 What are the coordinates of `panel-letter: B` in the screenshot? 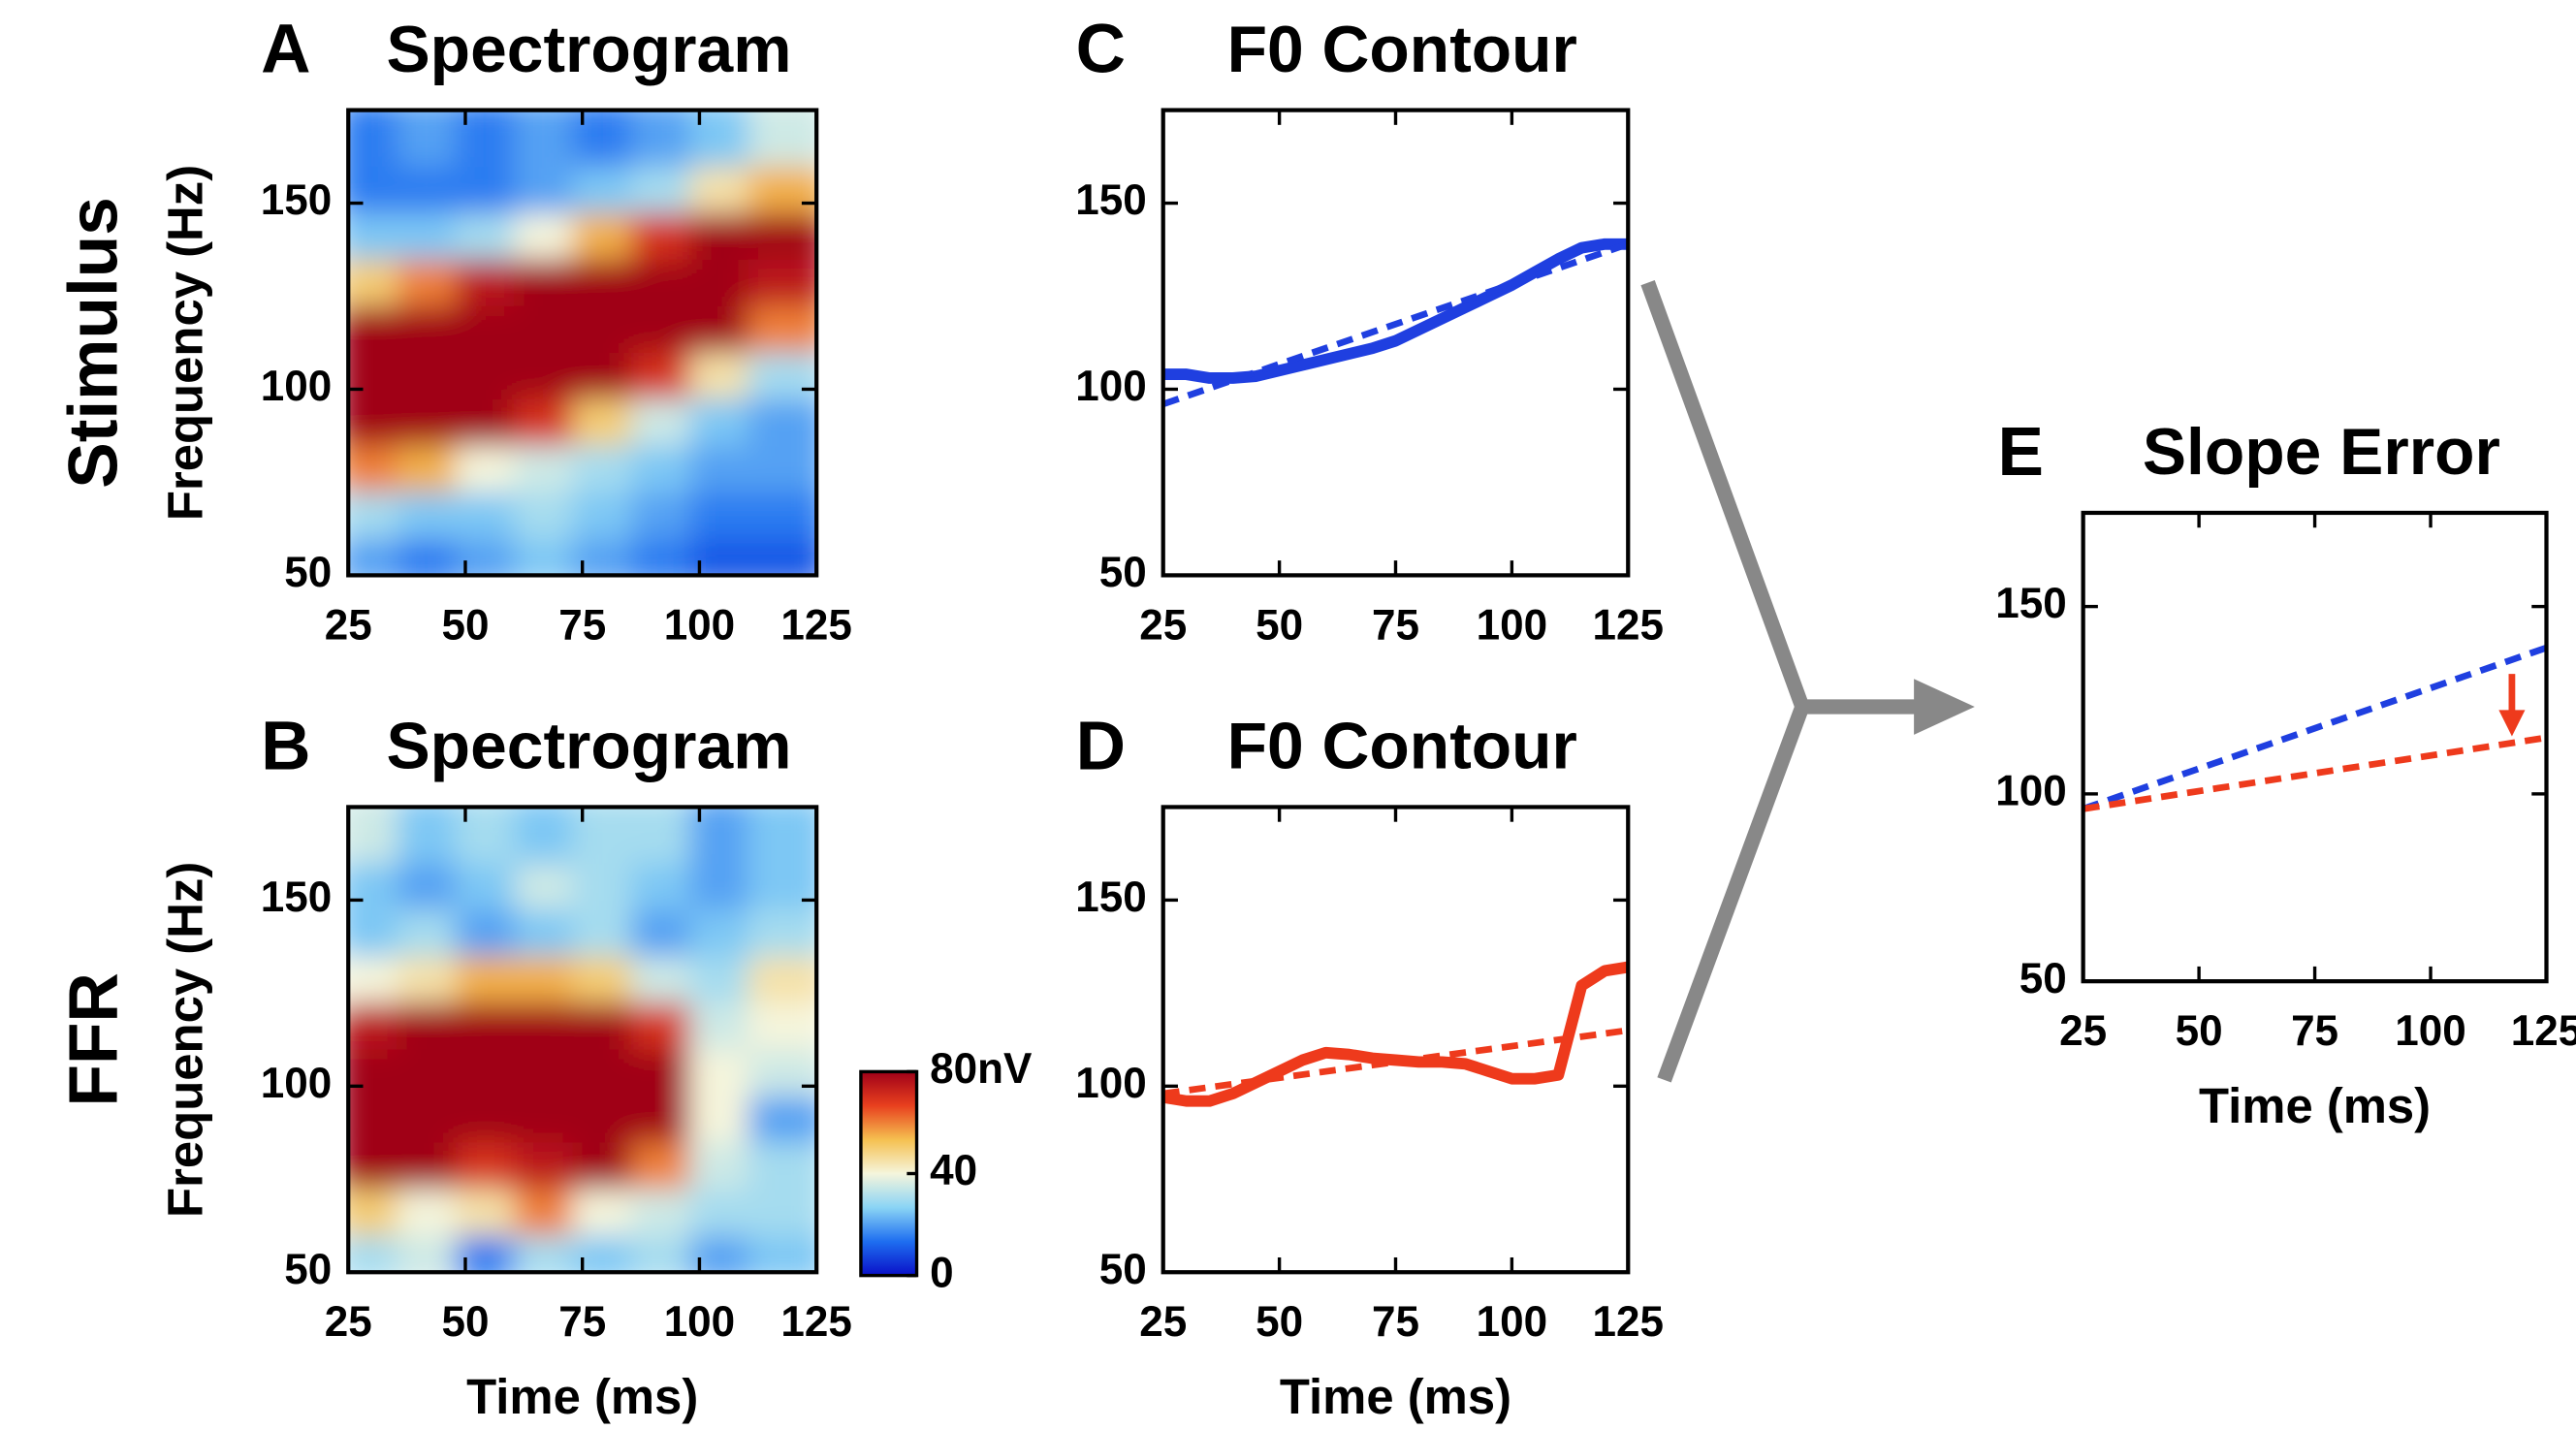 It's located at (285, 747).